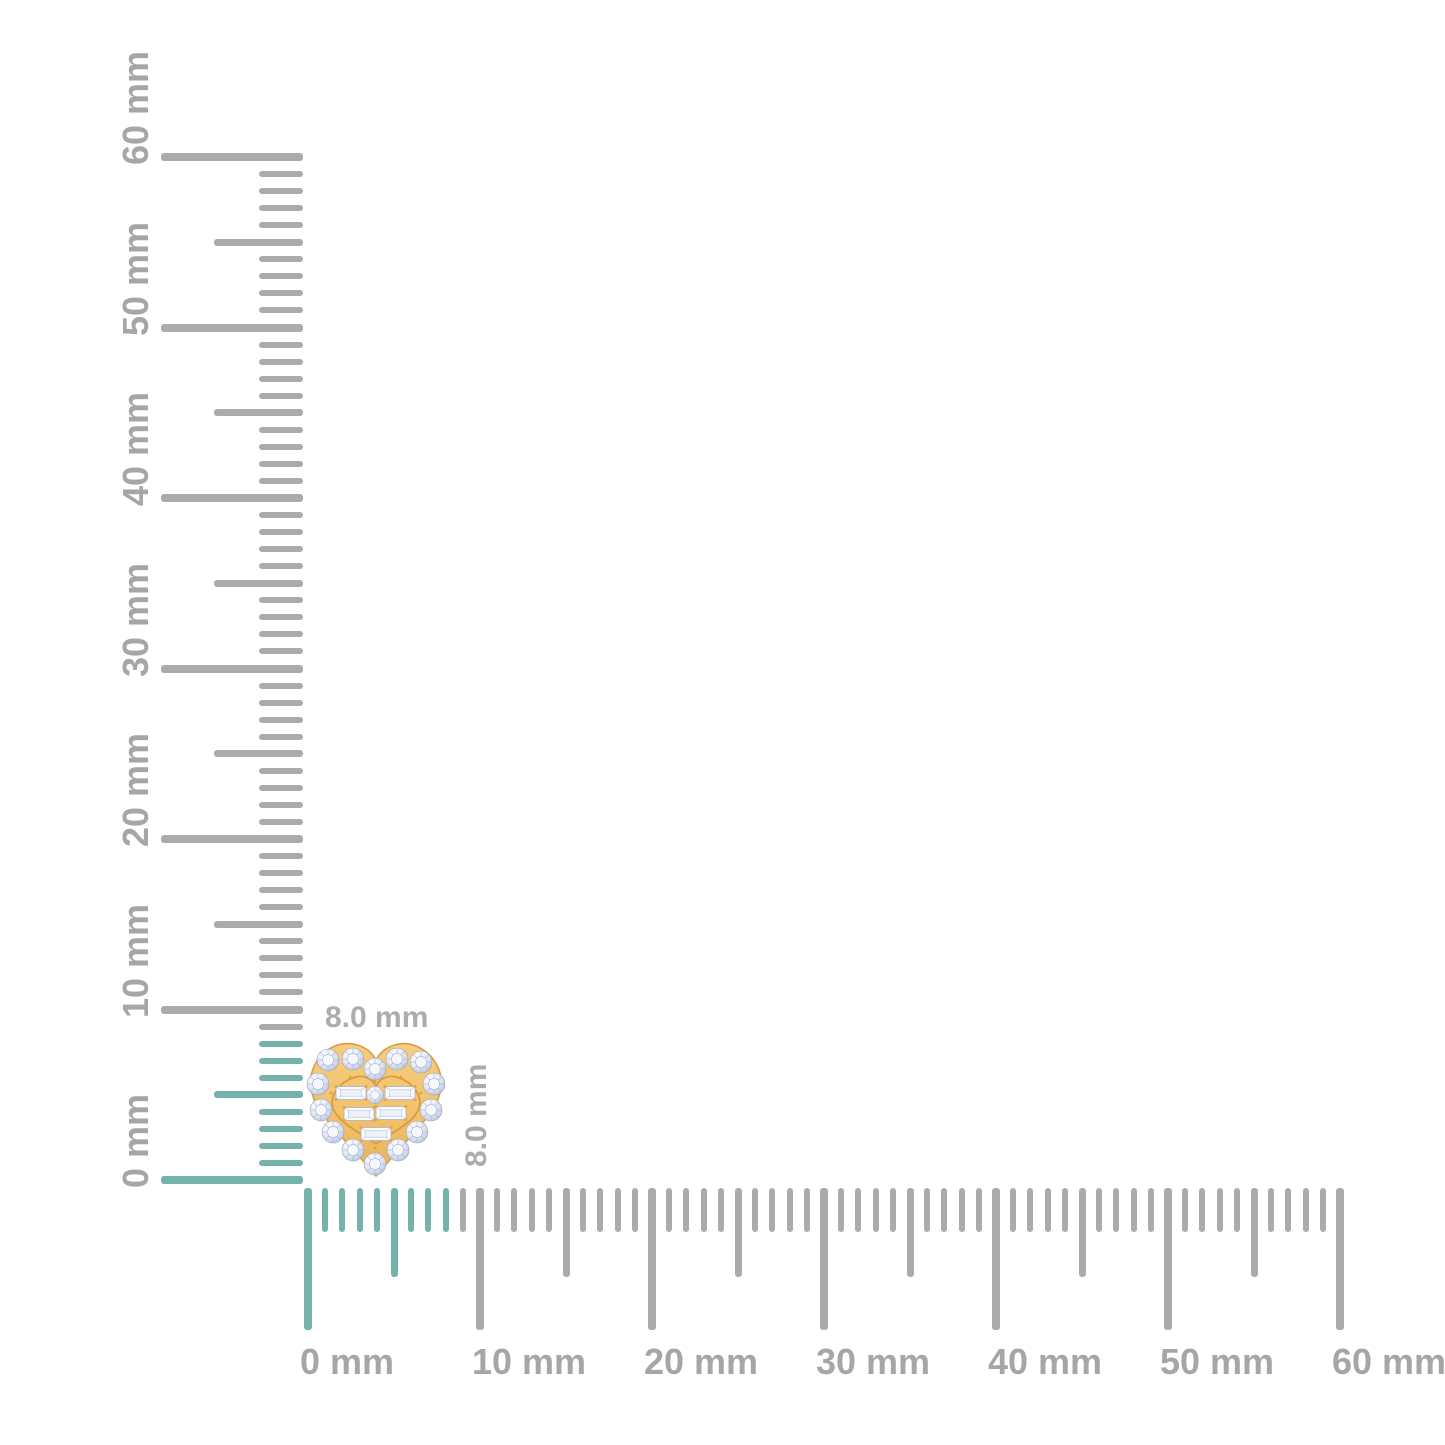 The width and height of the screenshot is (1445, 1445). I want to click on inner-heart-outline, so click(376, 1110).